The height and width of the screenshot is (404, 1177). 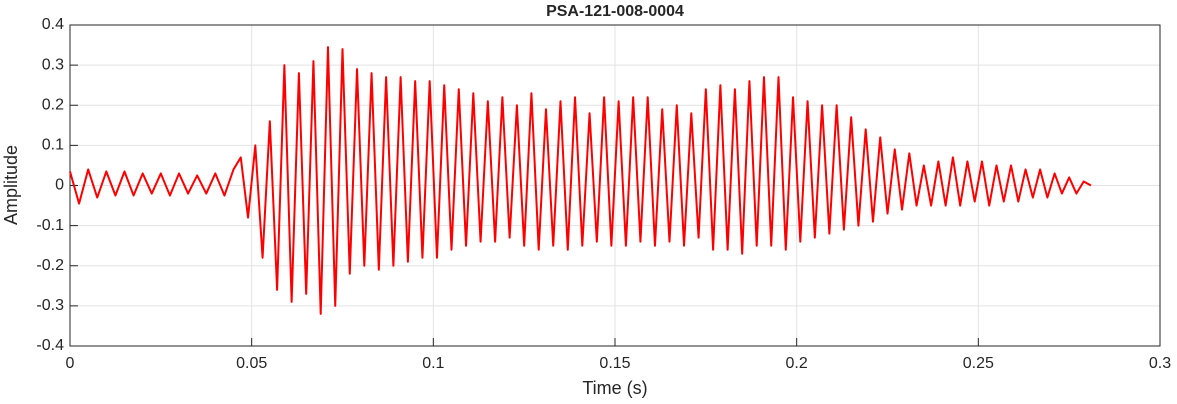 What do you see at coordinates (50, 225) in the screenshot?
I see `y-tick-label: -0.1` at bounding box center [50, 225].